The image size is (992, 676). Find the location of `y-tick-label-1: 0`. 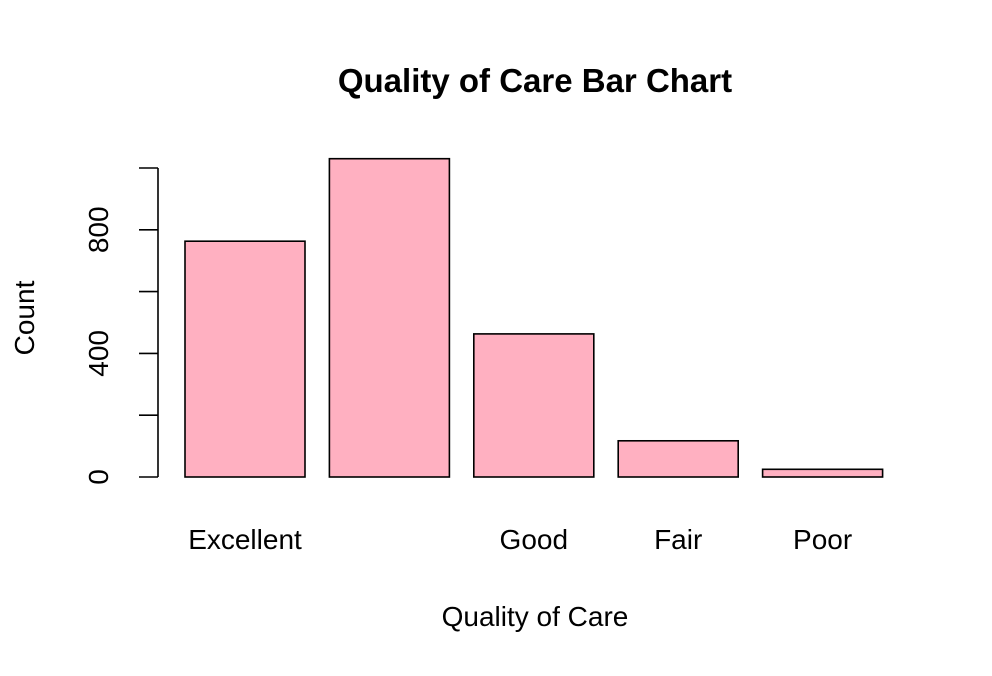

y-tick-label-1: 0 is located at coordinates (98, 477).